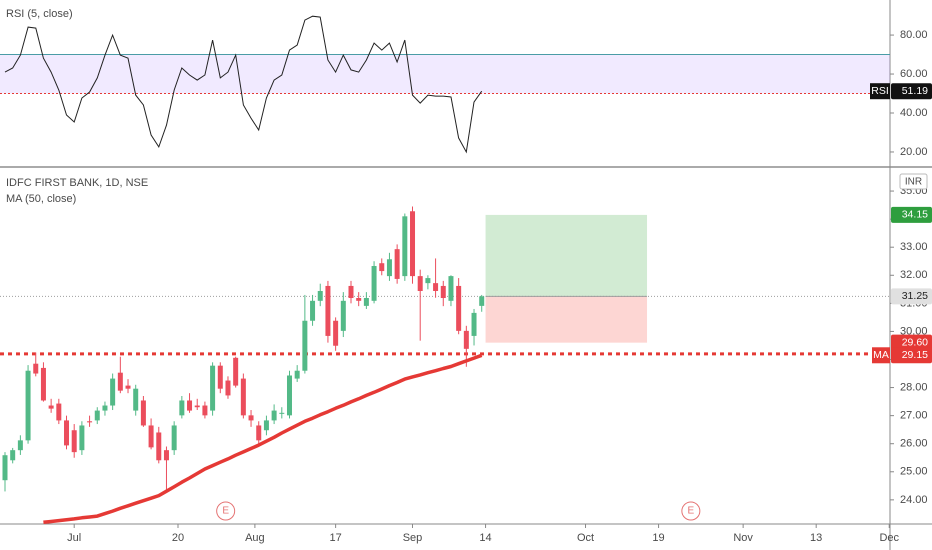  I want to click on x-tick-label: 19, so click(658, 538).